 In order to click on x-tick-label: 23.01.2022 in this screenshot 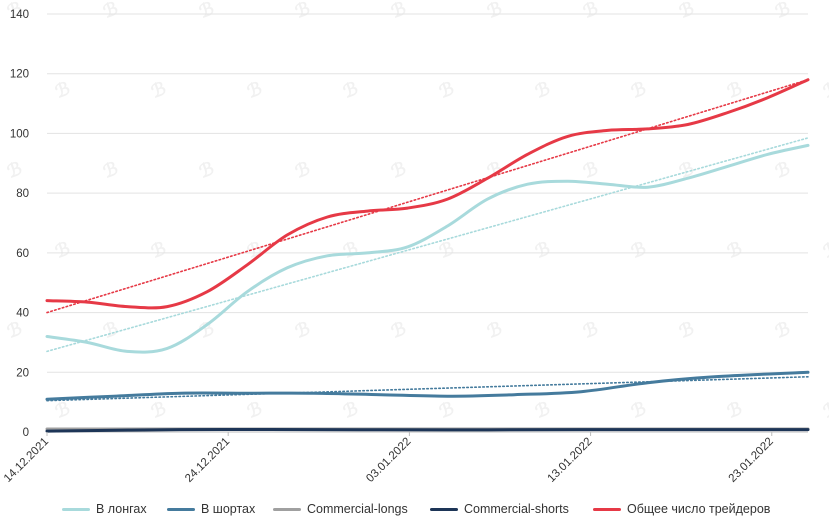, I will do `click(751, 460)`.